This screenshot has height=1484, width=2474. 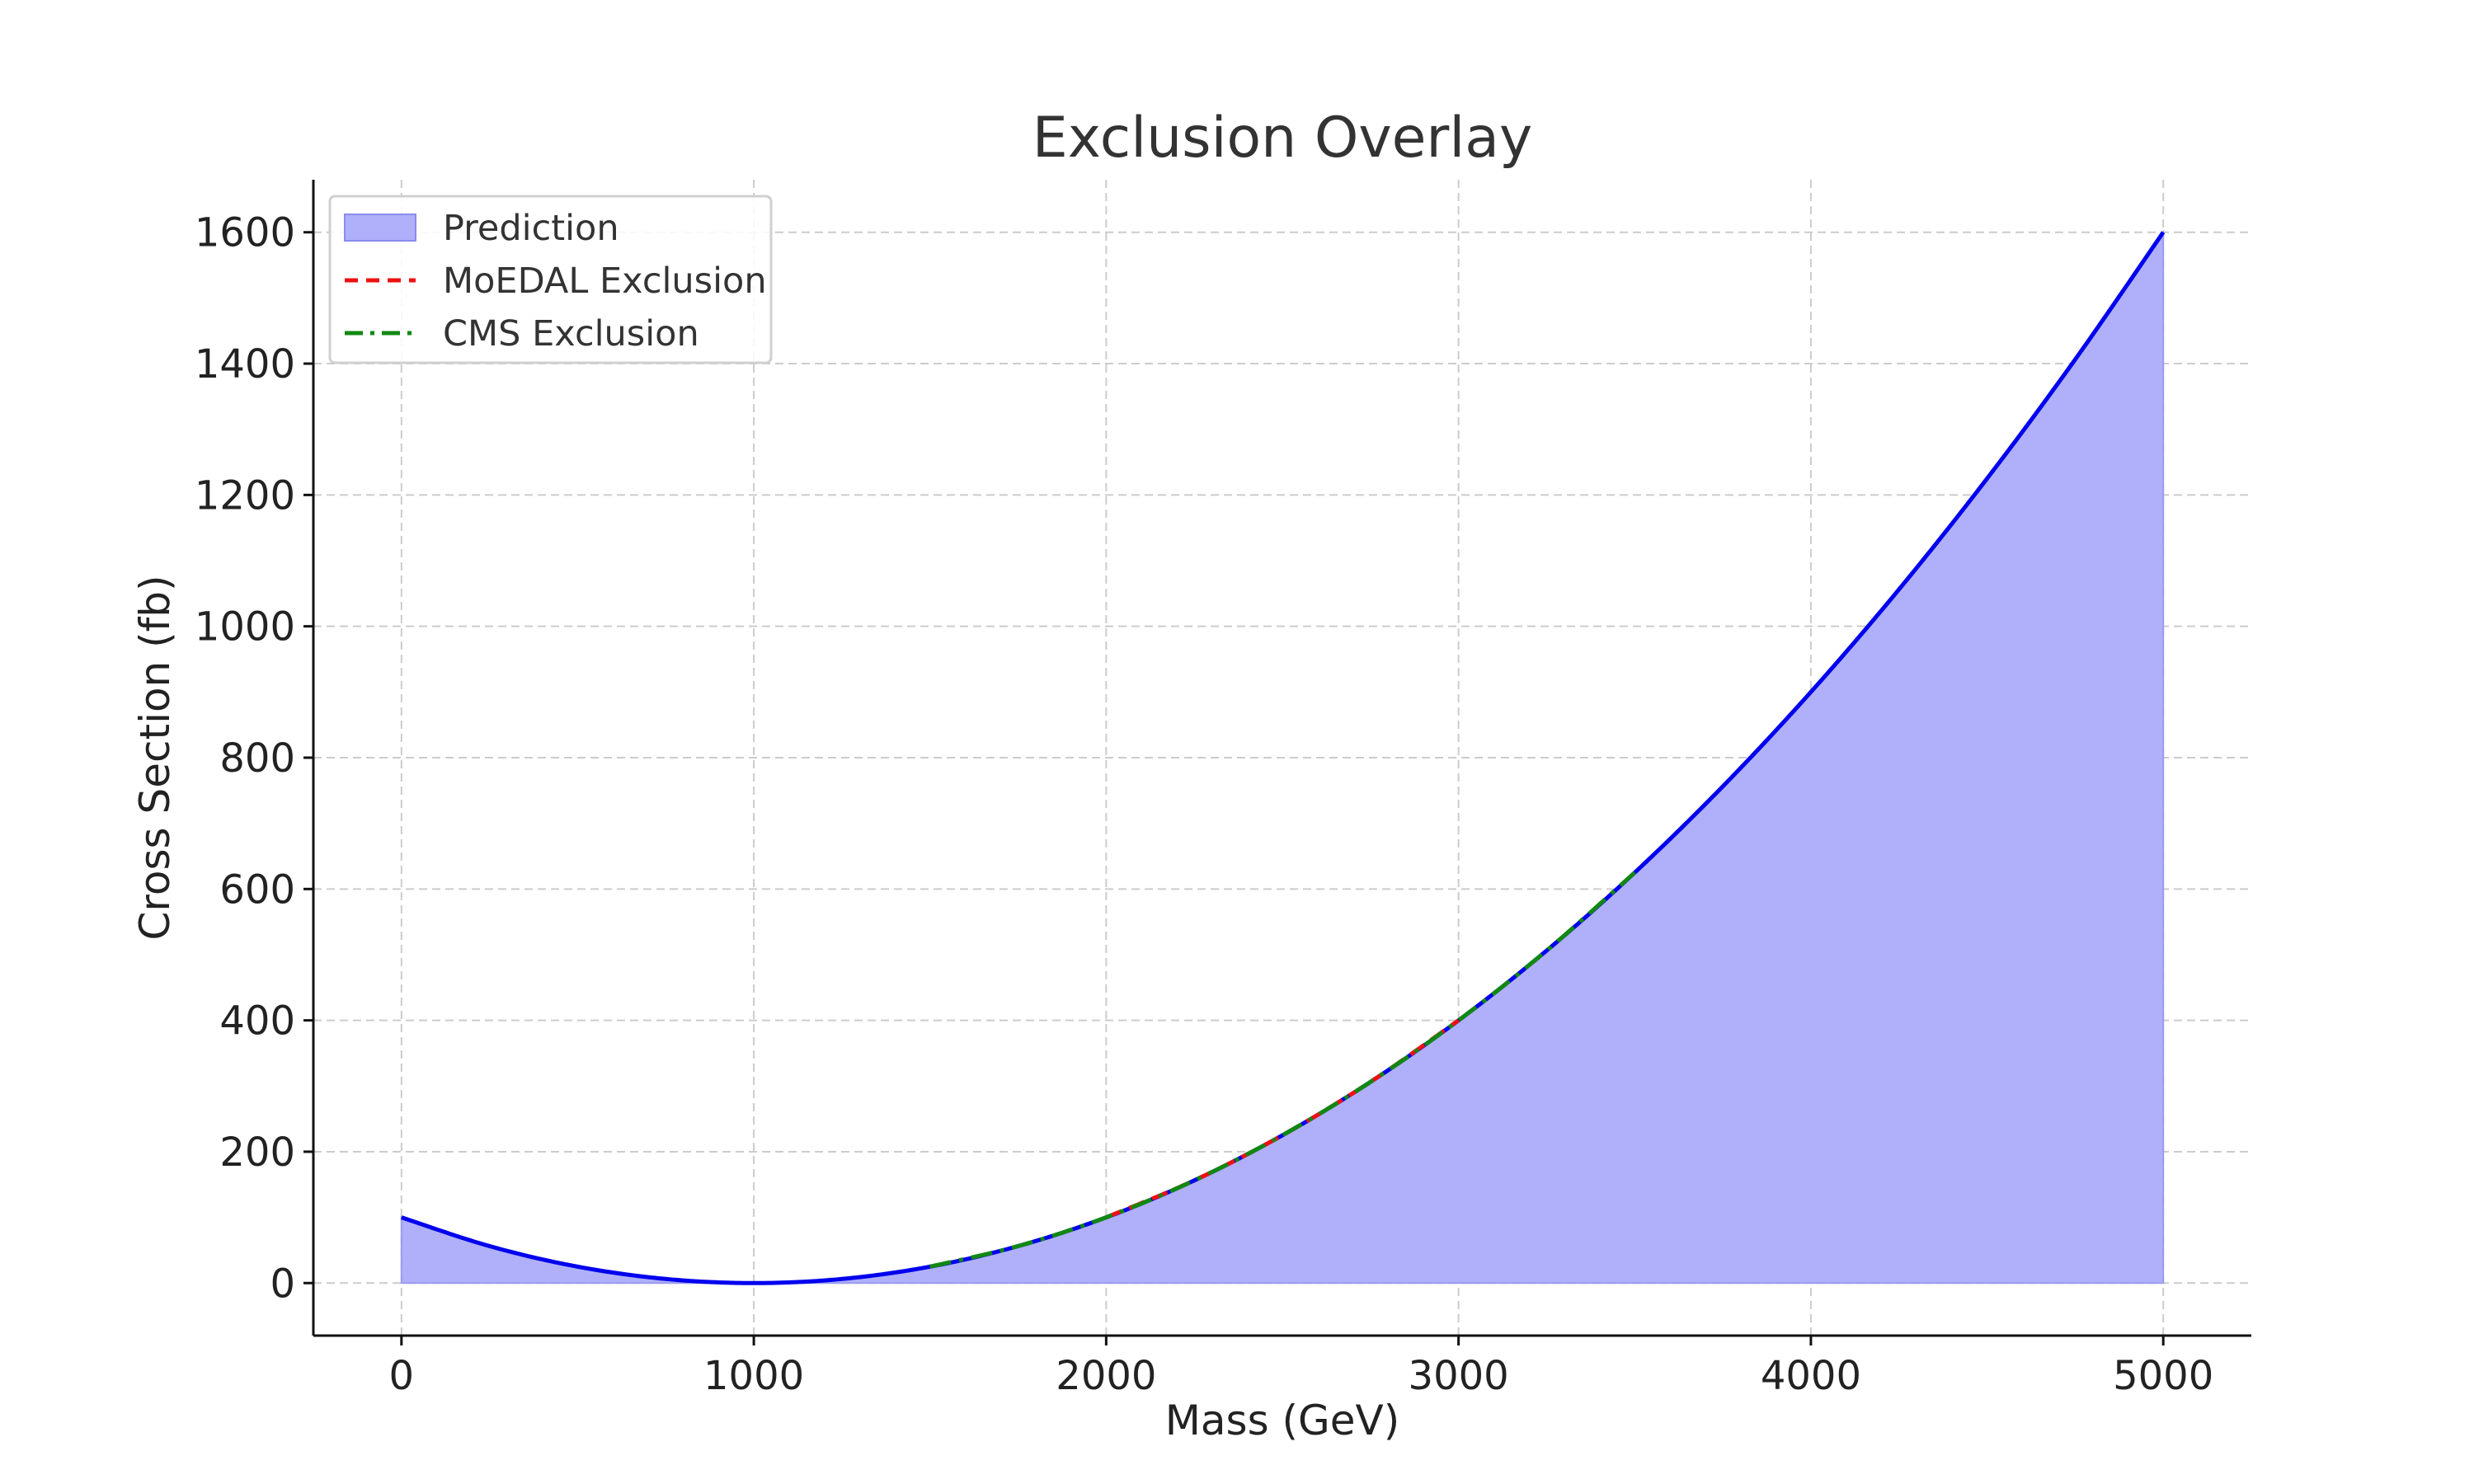 What do you see at coordinates (155, 758) in the screenshot?
I see `y-axis-label: Cross Section (fb)` at bounding box center [155, 758].